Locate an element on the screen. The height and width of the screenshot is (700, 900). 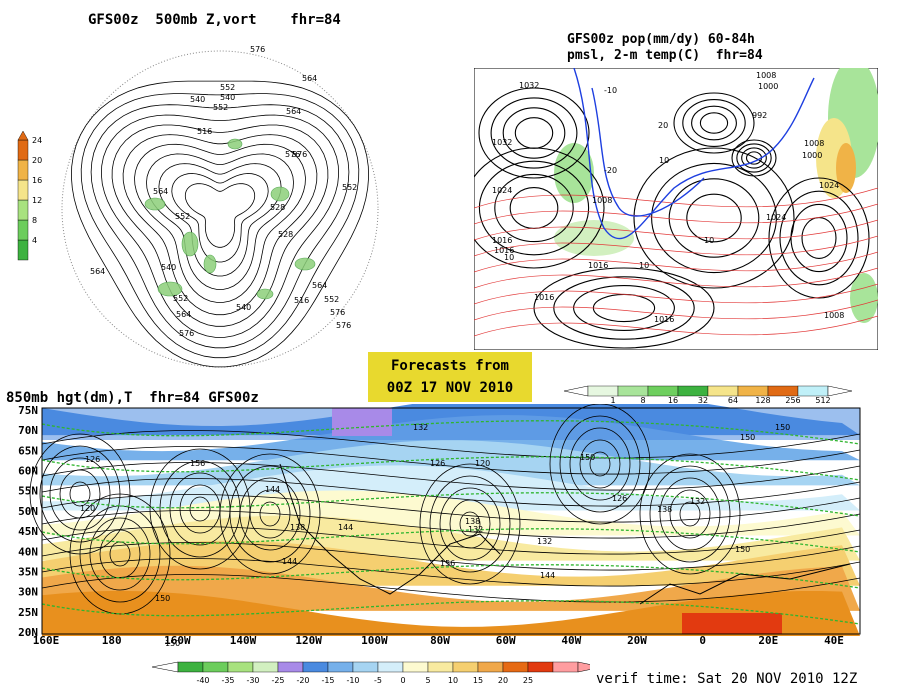
colorbar-tick: -15 is located at coordinates (327, 680).